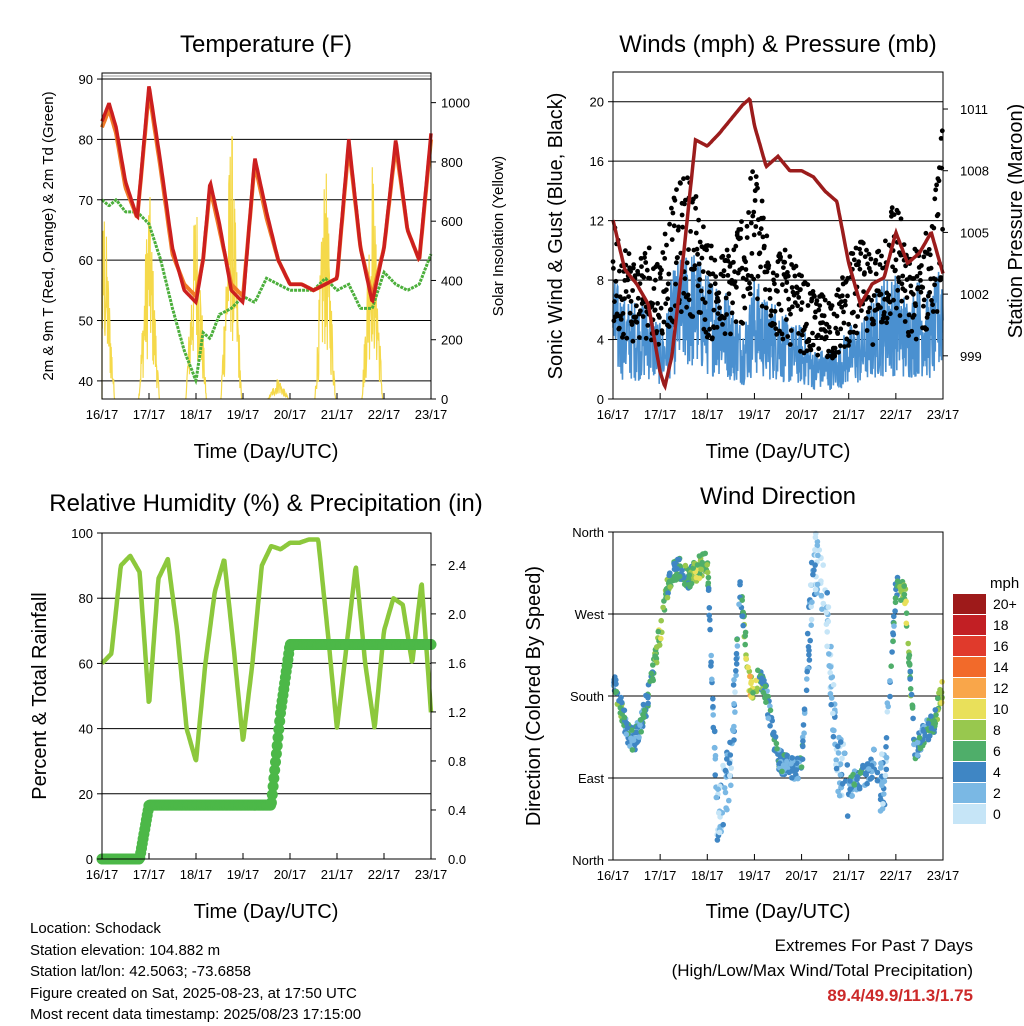 The image size is (1024, 1026). Describe the element at coordinates (452, 280) in the screenshot. I see `temperature-ytick-label-right: 400` at that location.